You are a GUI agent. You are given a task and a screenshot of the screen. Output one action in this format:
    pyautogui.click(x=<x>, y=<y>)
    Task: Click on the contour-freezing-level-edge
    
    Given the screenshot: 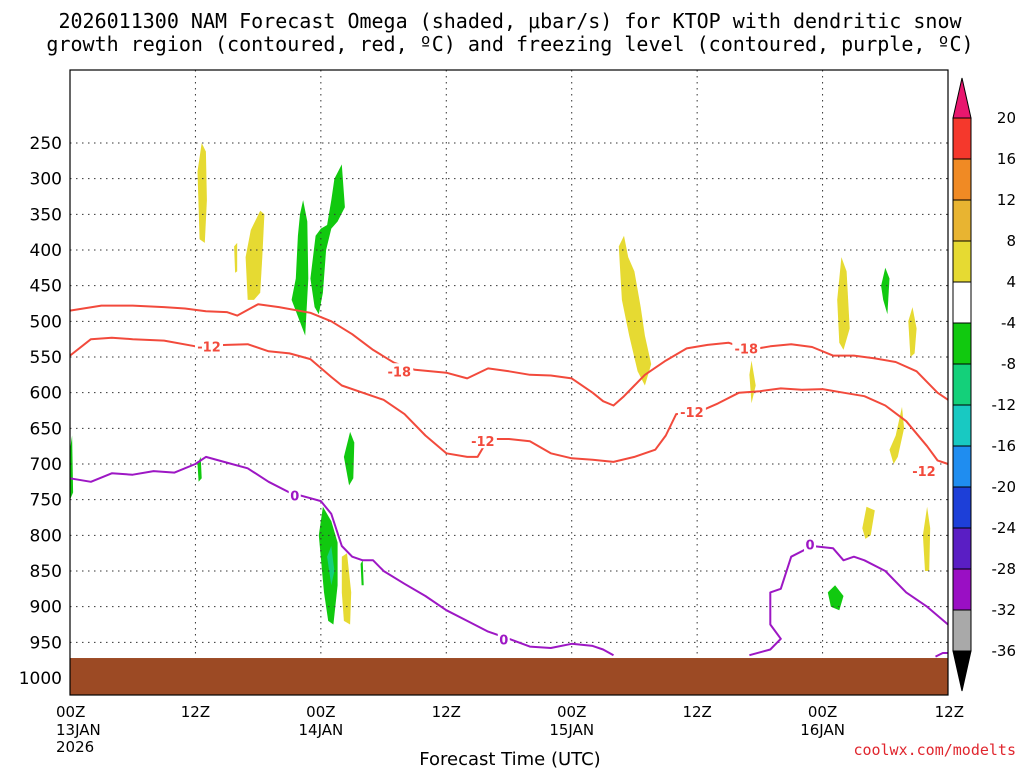 What is the action you would take?
    pyautogui.click(x=941, y=655)
    